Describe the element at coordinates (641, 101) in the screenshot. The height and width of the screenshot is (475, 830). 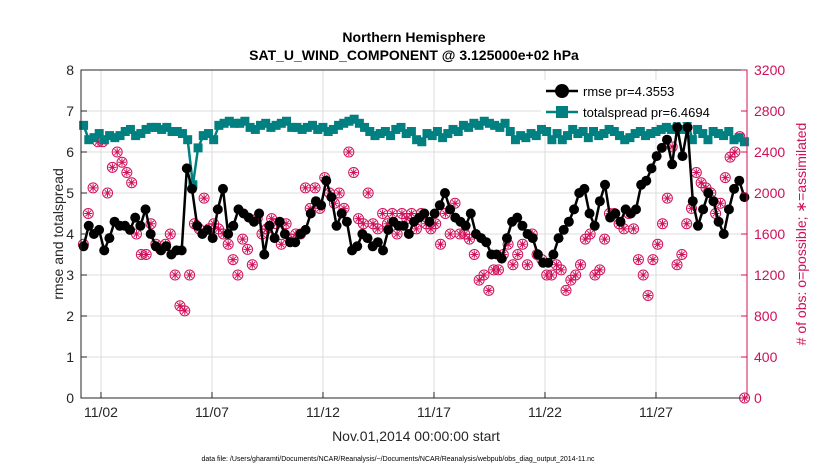
I see `legend-box` at that location.